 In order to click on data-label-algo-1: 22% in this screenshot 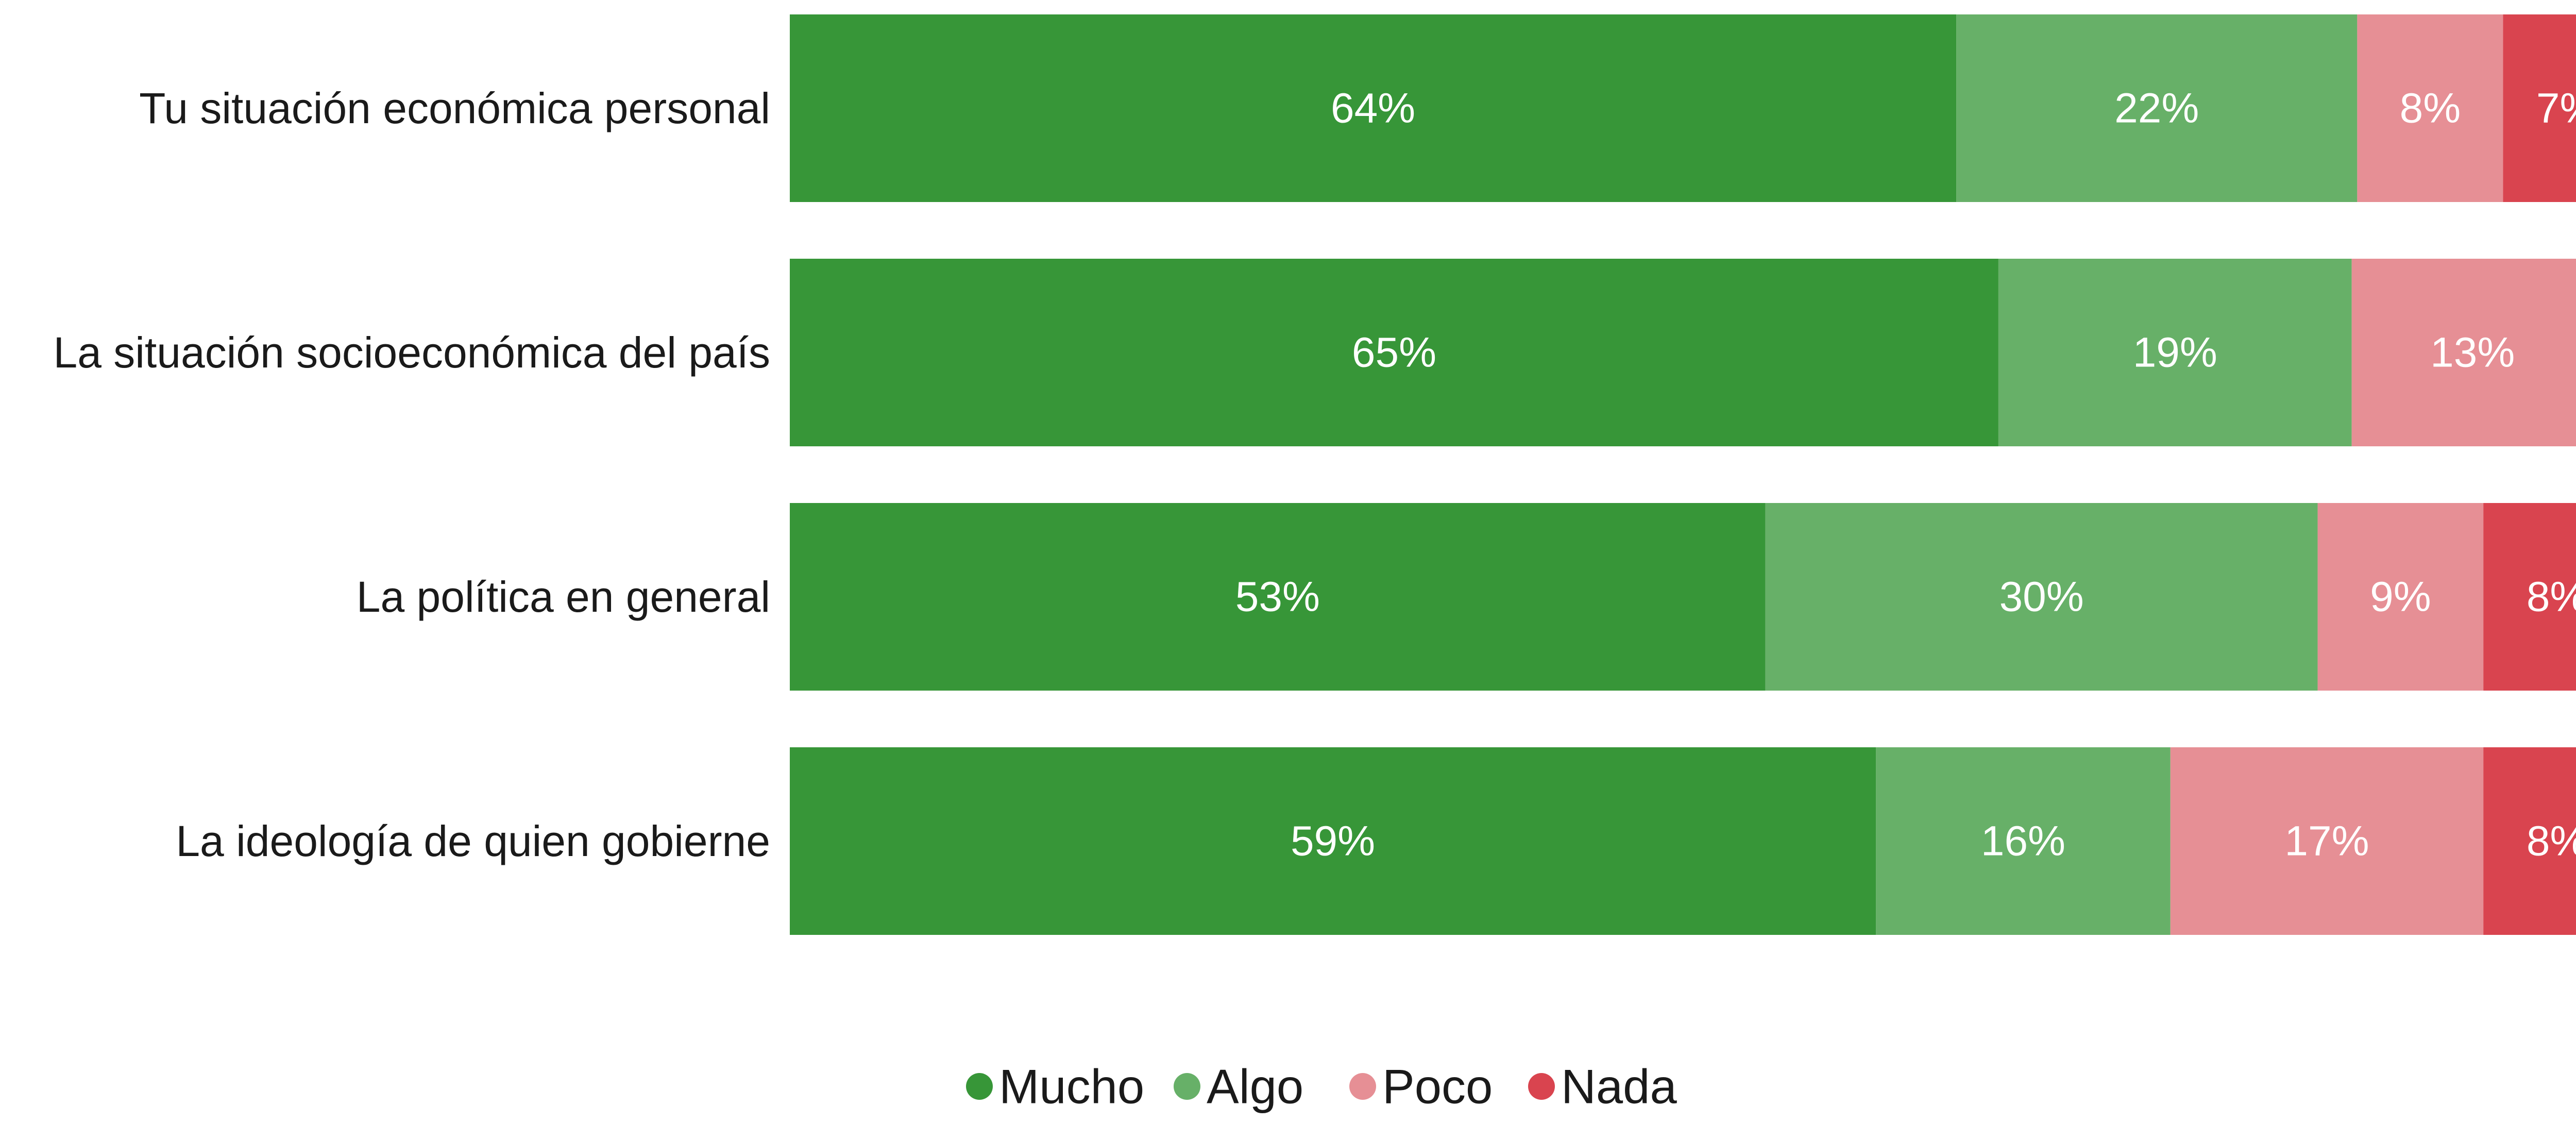, I will do `click(2157, 108)`.